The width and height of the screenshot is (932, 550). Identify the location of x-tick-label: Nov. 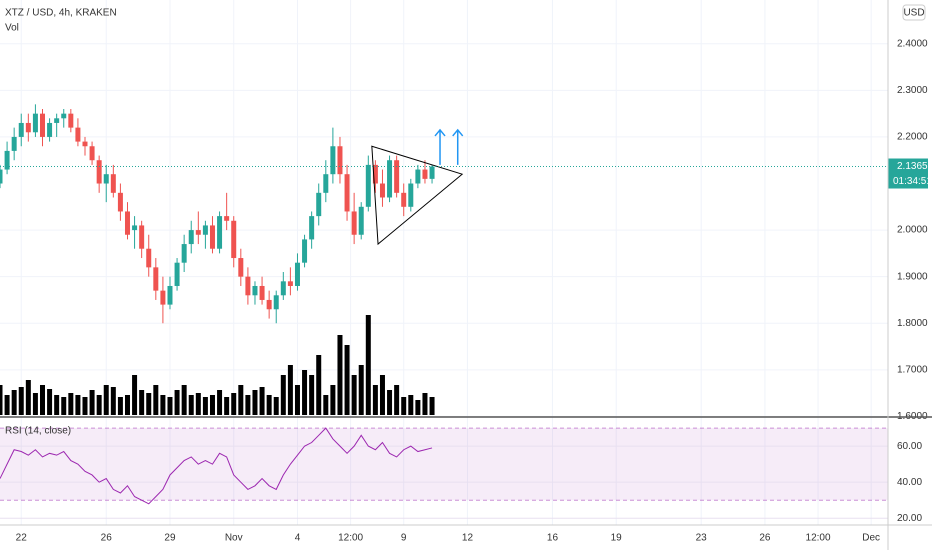
(234, 538).